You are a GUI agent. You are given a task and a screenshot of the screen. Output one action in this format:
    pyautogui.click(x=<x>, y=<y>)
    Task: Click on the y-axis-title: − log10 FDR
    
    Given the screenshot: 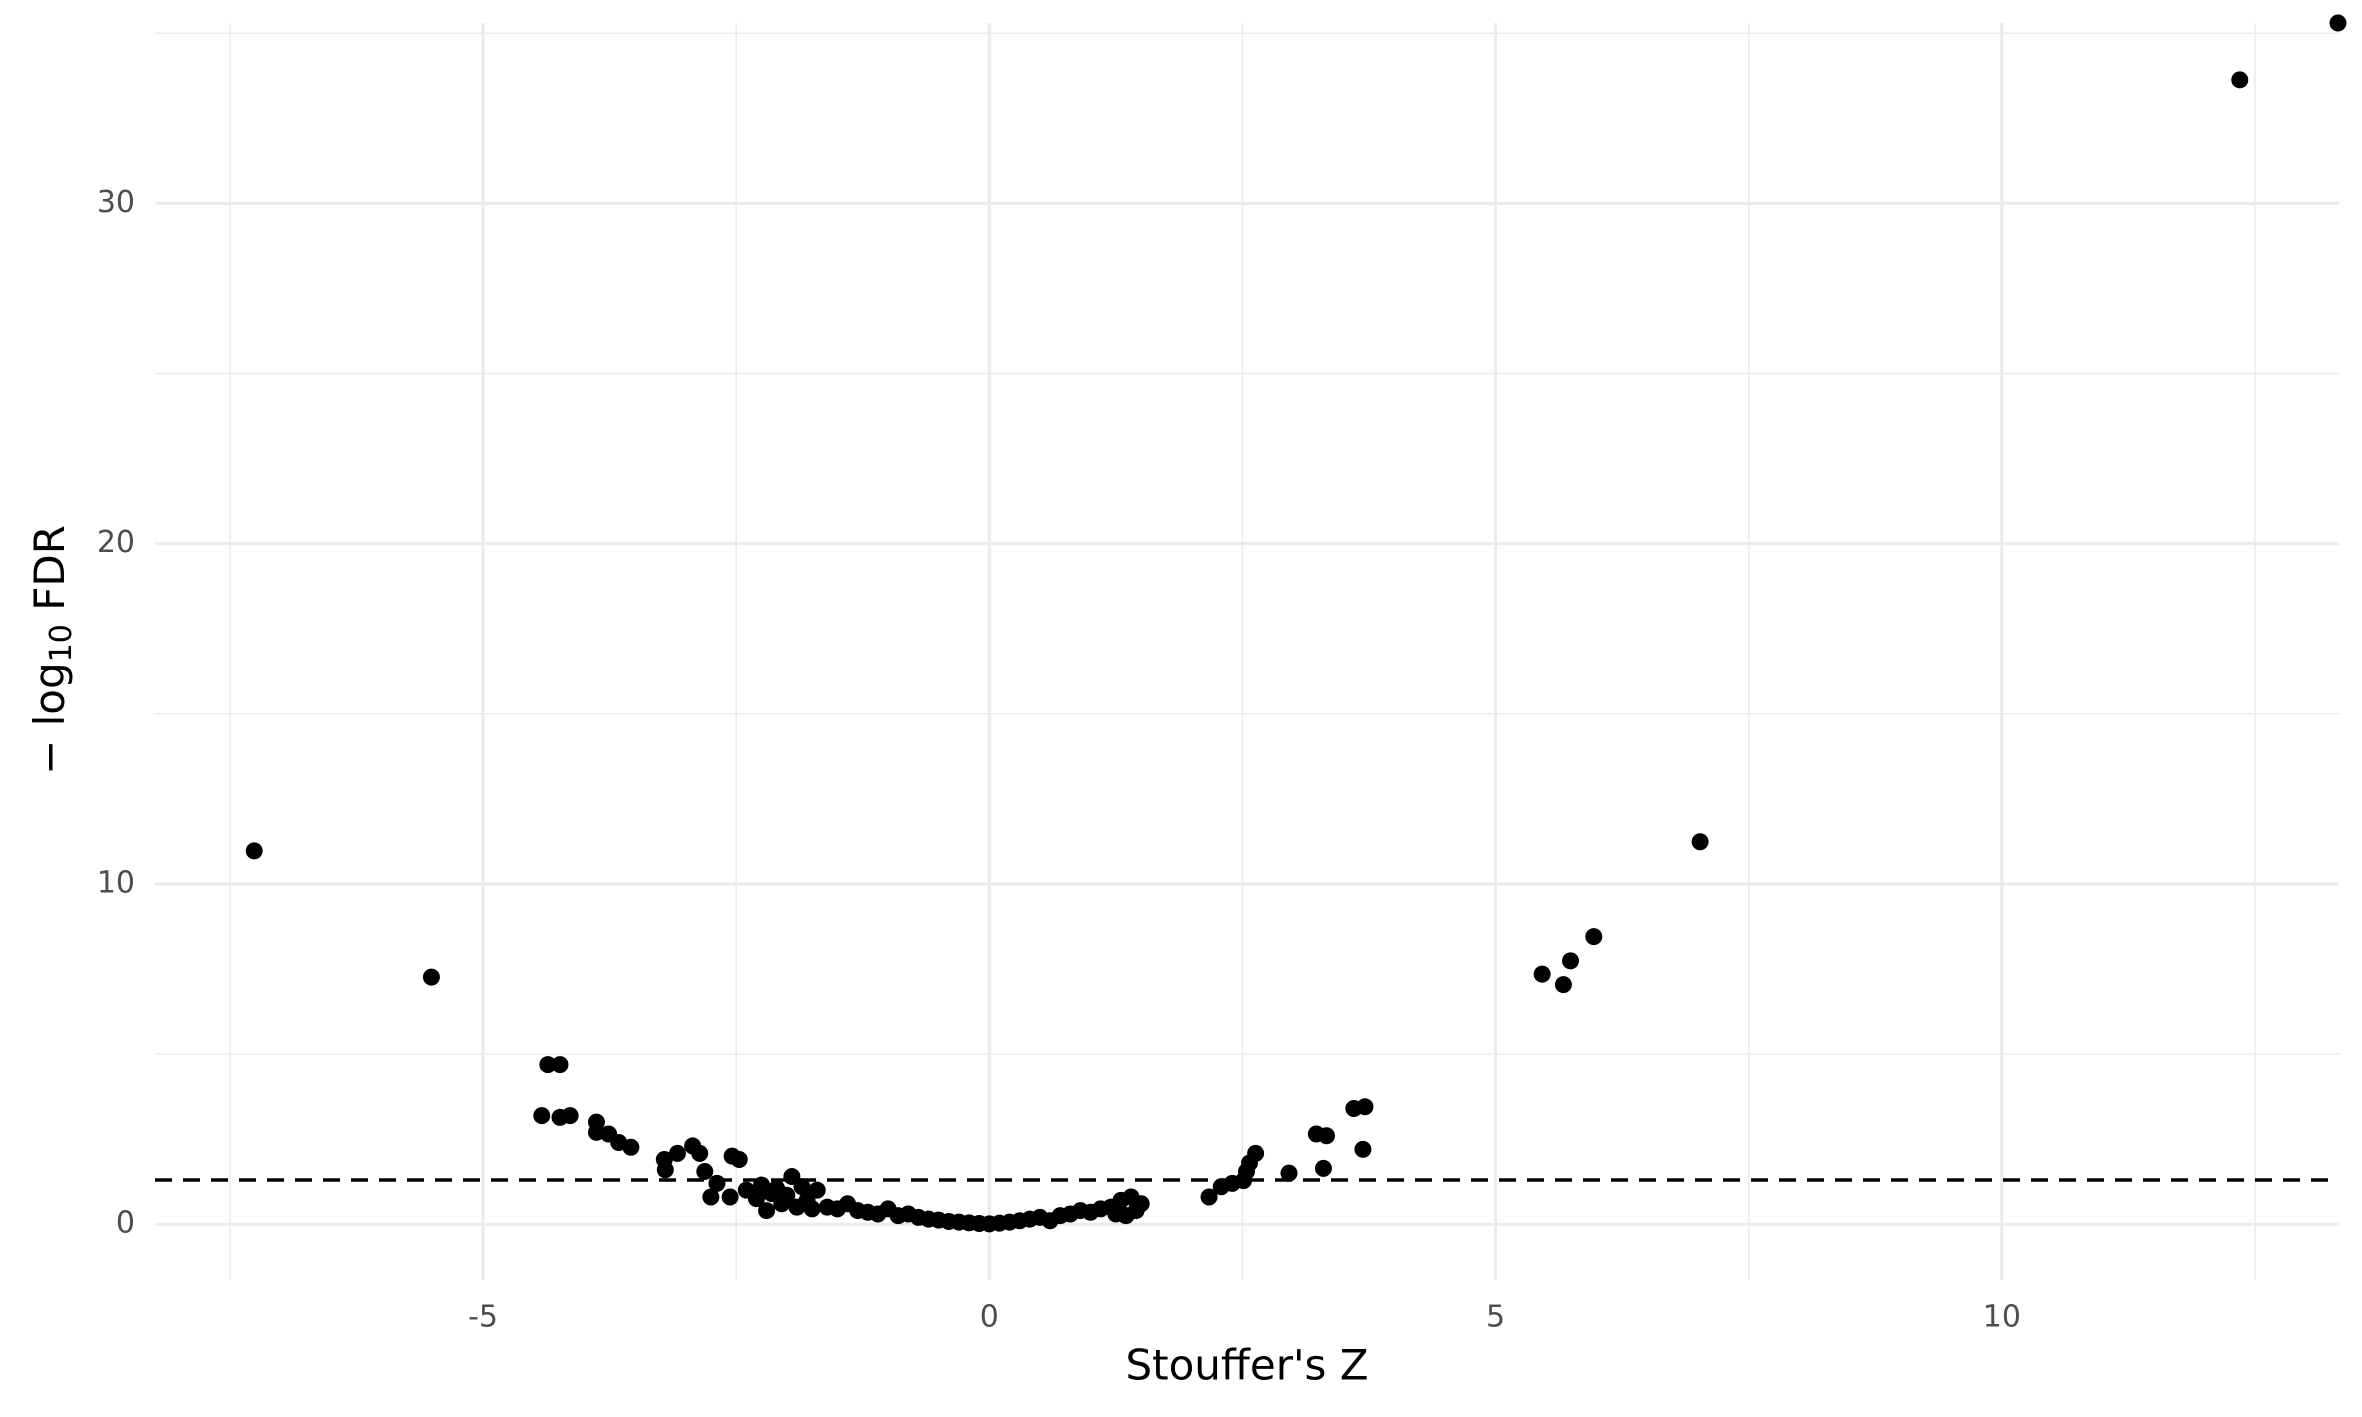 What is the action you would take?
    pyautogui.click(x=52, y=650)
    